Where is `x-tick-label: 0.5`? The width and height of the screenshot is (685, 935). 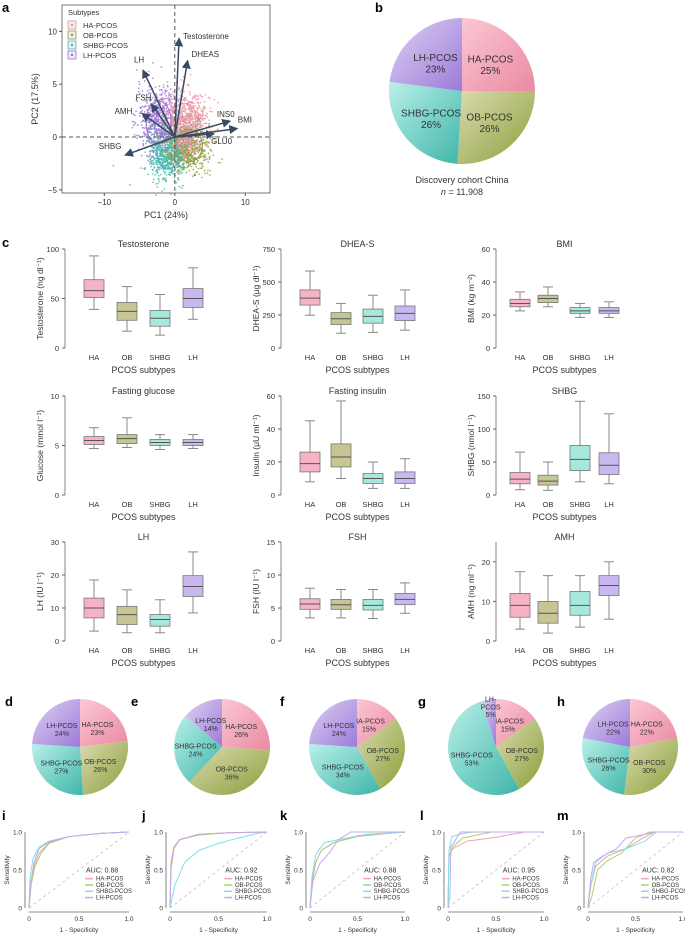 x-tick-label: 0.5 is located at coordinates (357, 919).